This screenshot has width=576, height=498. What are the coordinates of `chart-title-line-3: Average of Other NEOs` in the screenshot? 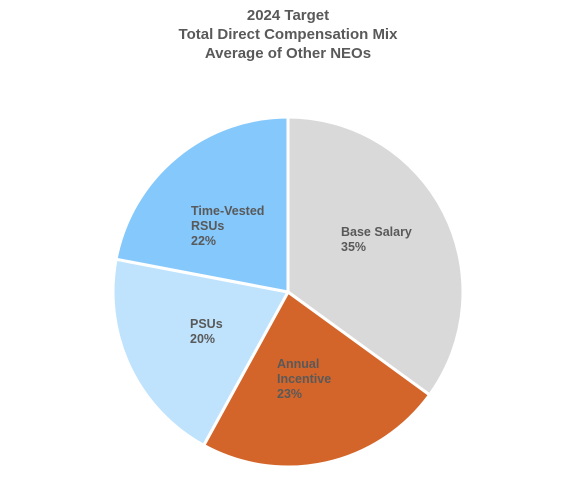 It's located at (288, 53).